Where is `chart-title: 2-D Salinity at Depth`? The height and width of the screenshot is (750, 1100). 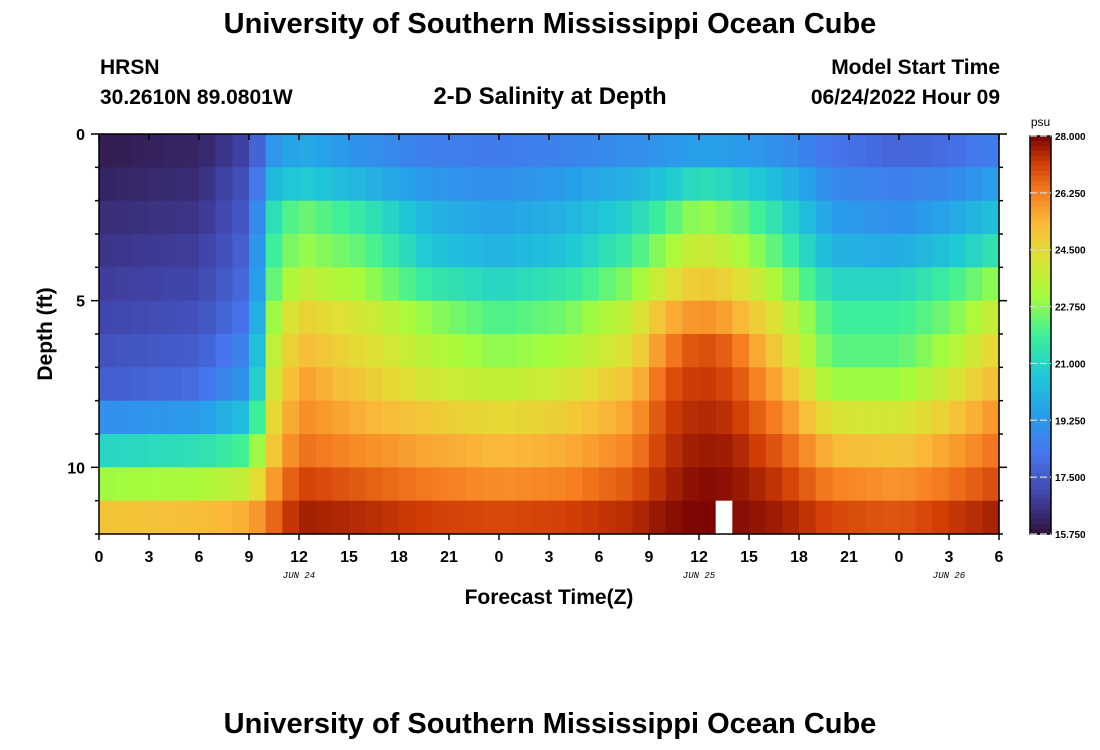
chart-title: 2-D Salinity at Depth is located at coordinates (550, 96).